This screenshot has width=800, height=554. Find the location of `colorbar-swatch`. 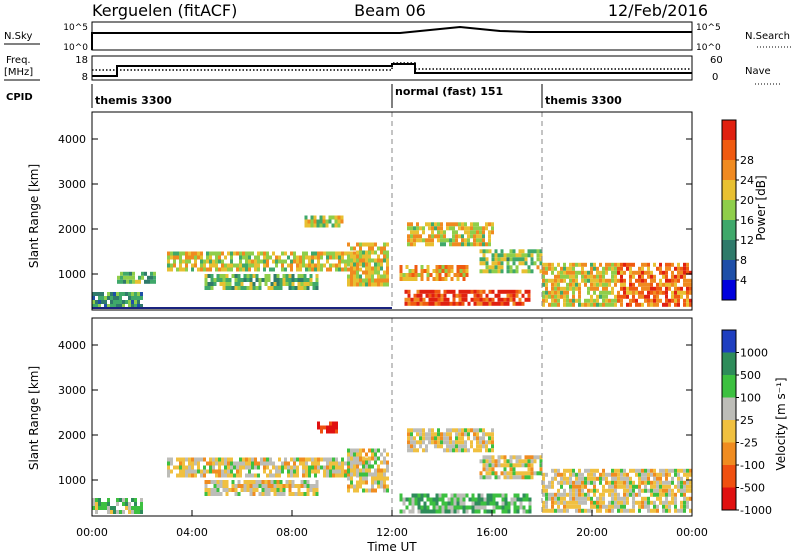

colorbar-swatch is located at coordinates (729, 408).